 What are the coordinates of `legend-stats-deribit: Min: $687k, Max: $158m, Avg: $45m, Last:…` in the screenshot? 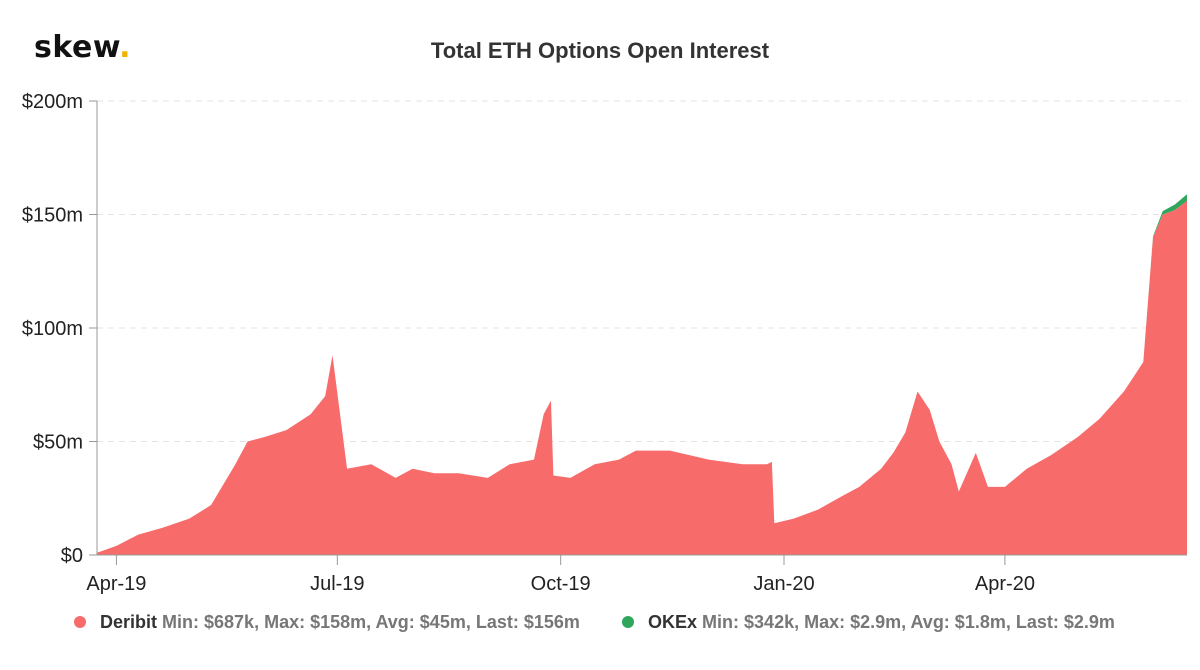 It's located at (371, 622).